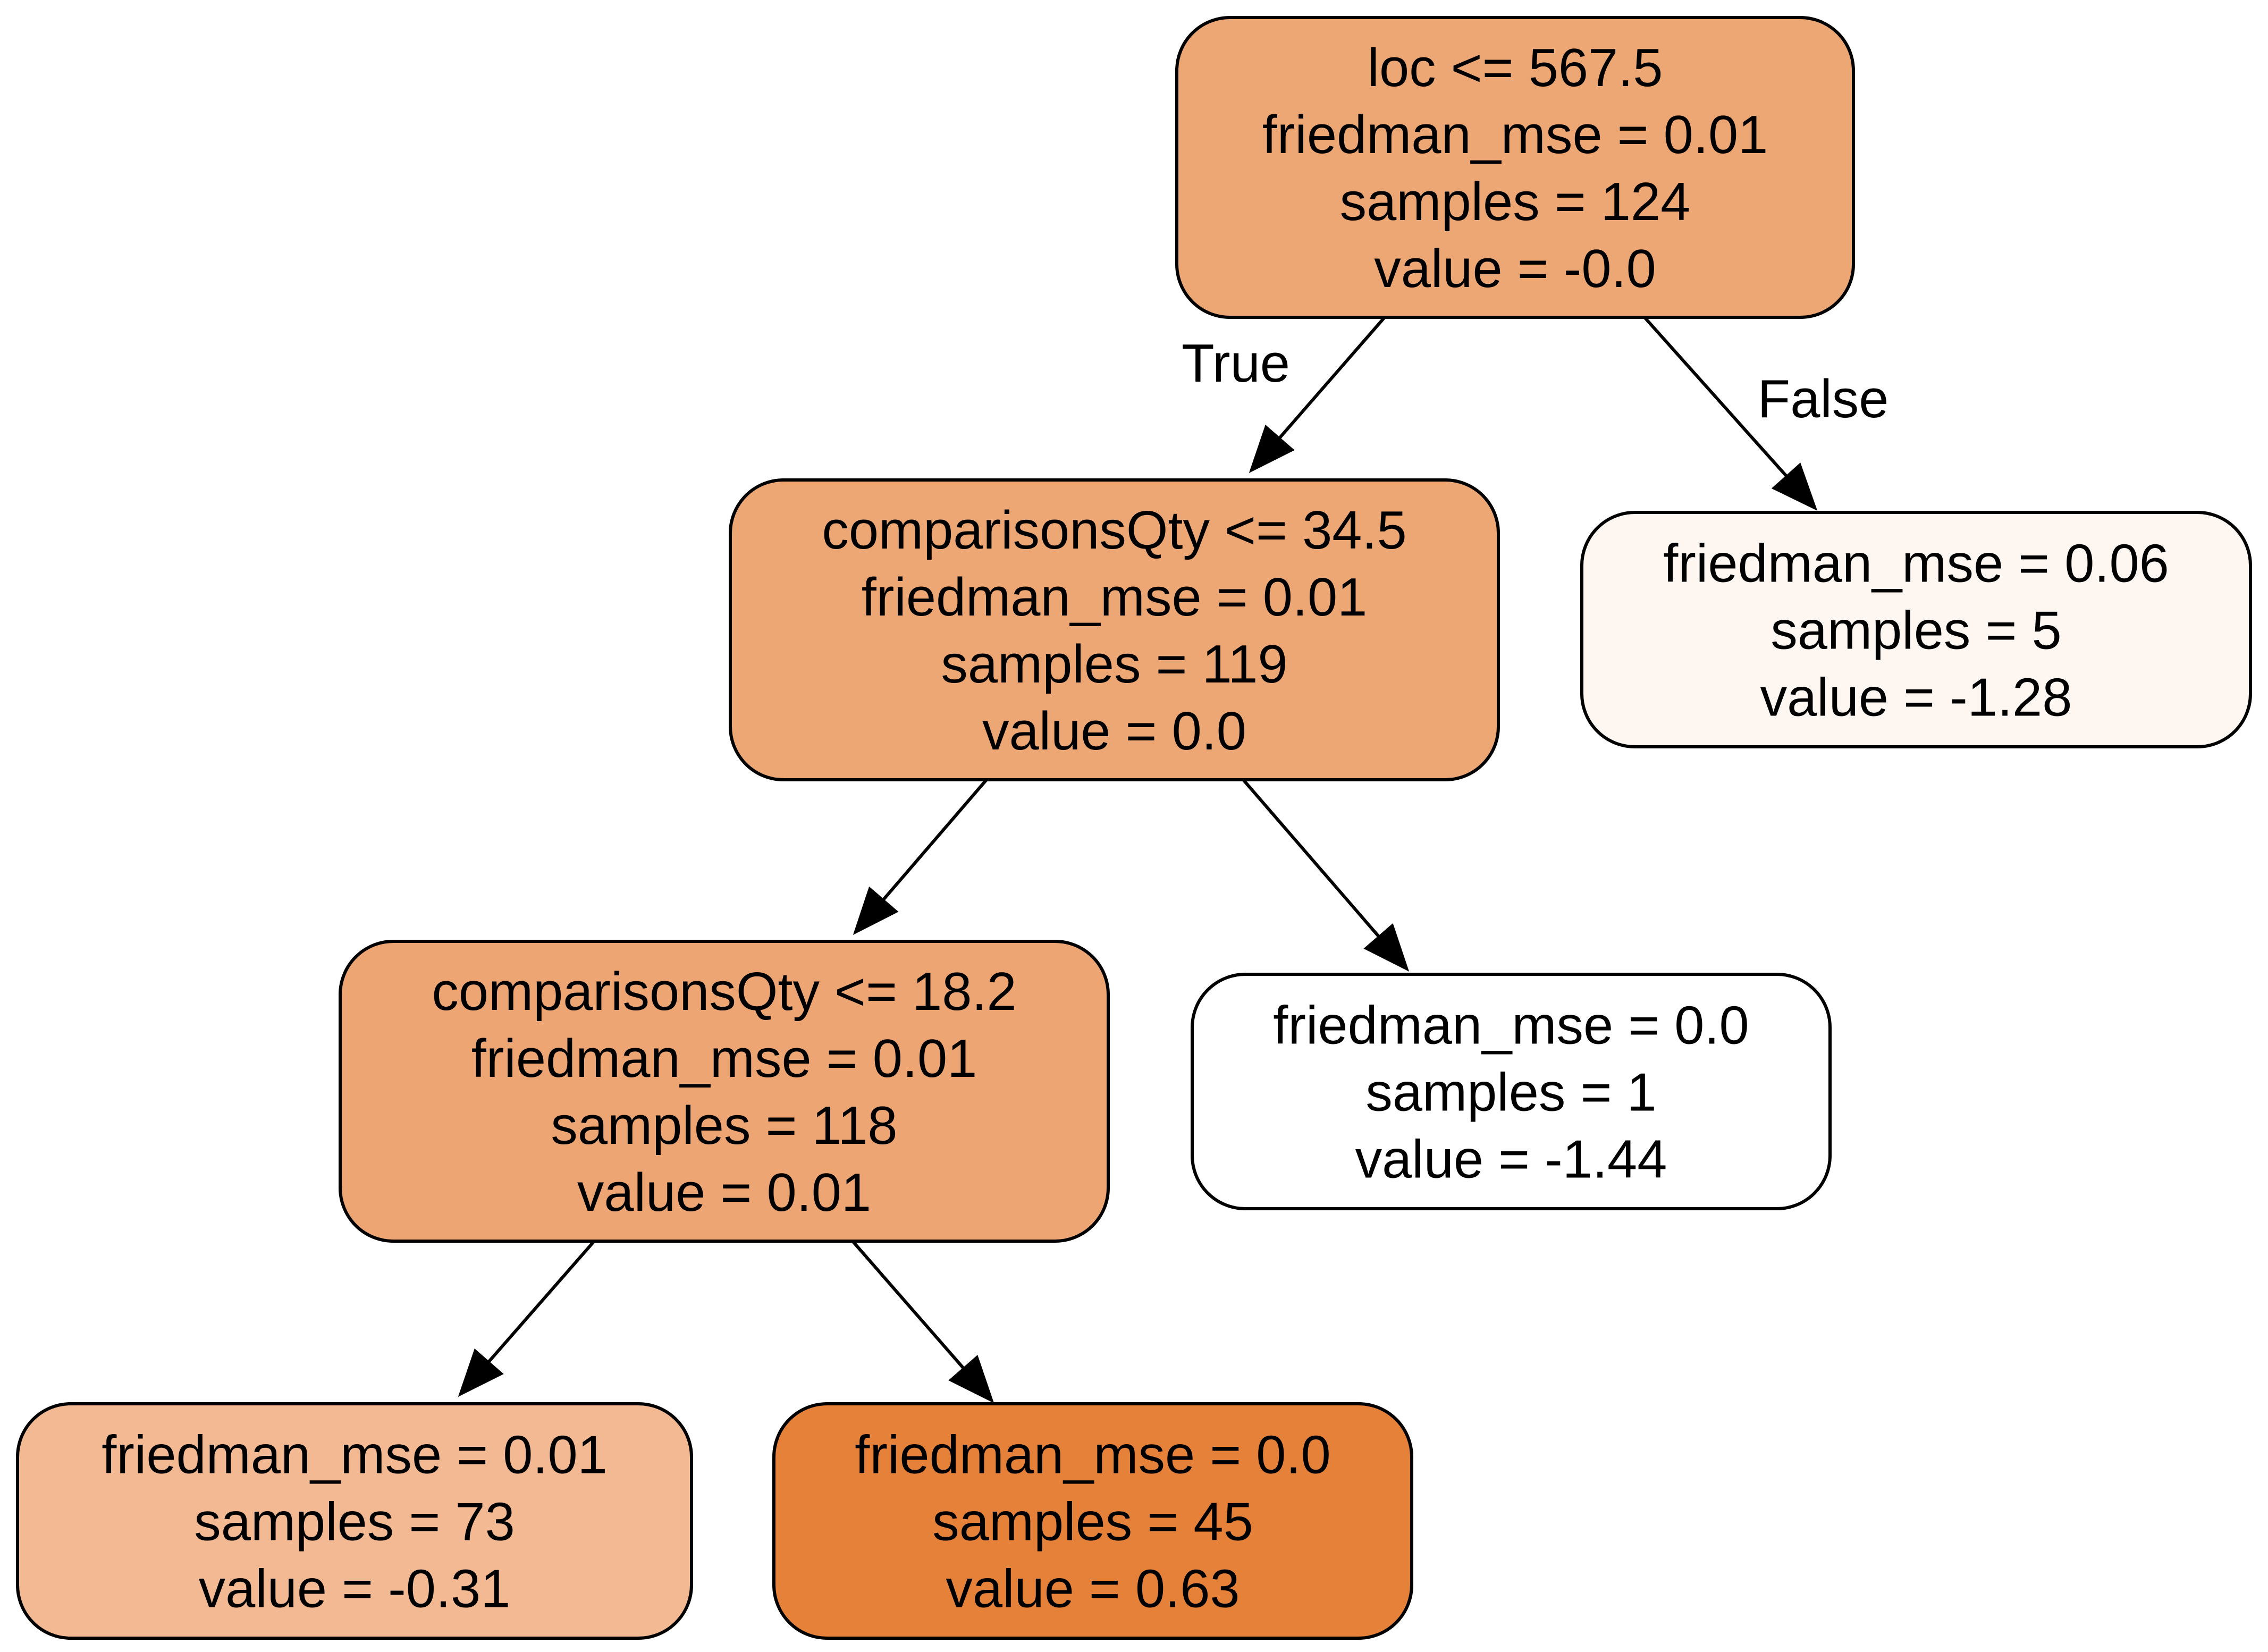  I want to click on edge-n0-n1: True, so click(1284, 395).